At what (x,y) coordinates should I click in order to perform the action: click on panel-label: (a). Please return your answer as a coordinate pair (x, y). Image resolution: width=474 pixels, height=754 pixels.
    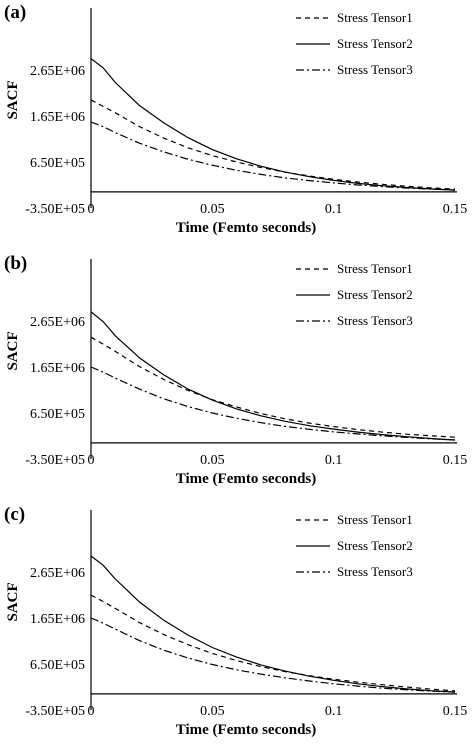
    Looking at the image, I should click on (15, 12).